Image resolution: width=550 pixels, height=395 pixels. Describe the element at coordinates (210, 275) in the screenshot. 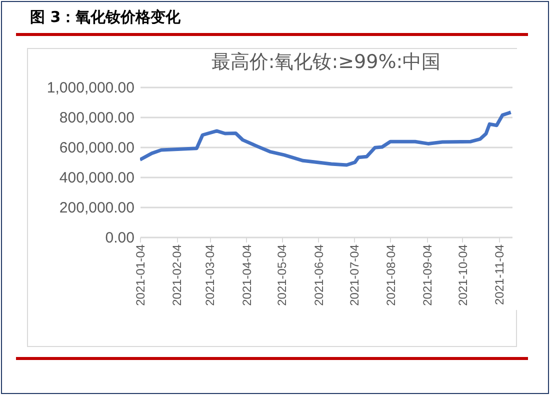

I see `x-tick-label: 2021-03-04` at that location.